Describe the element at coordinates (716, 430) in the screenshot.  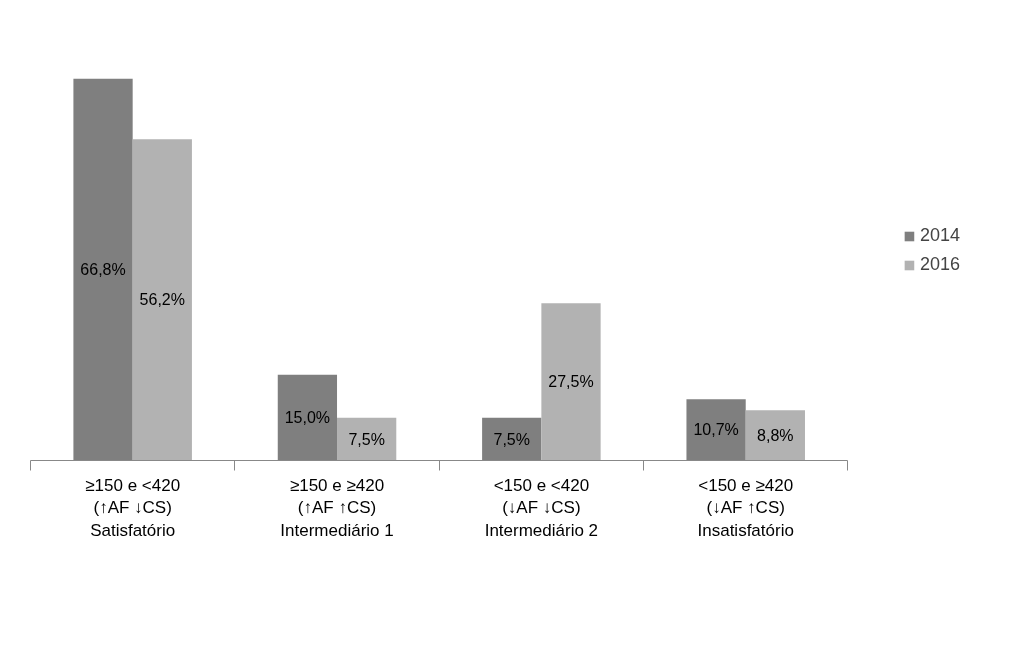
I see `data-label: 10,7%` at that location.